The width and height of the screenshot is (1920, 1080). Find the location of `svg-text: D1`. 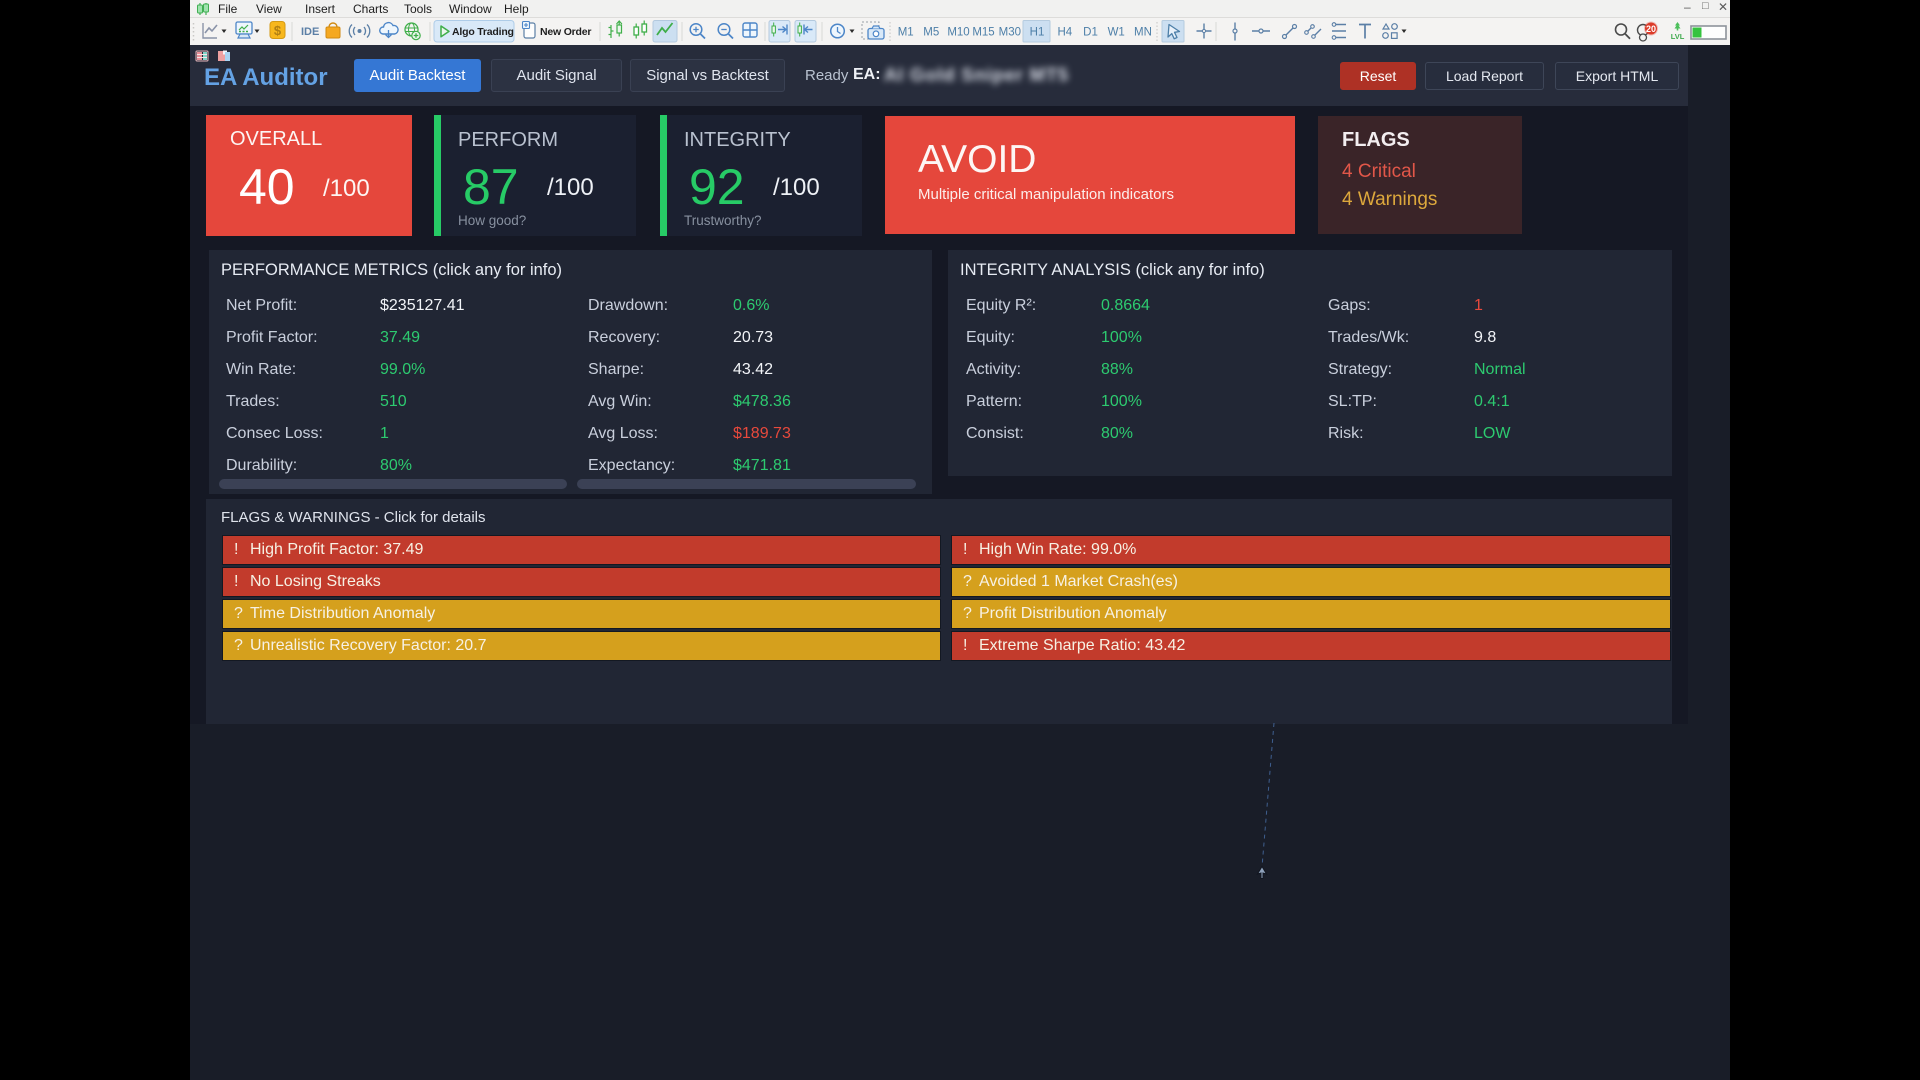

svg-text: D1 is located at coordinates (1090, 33).